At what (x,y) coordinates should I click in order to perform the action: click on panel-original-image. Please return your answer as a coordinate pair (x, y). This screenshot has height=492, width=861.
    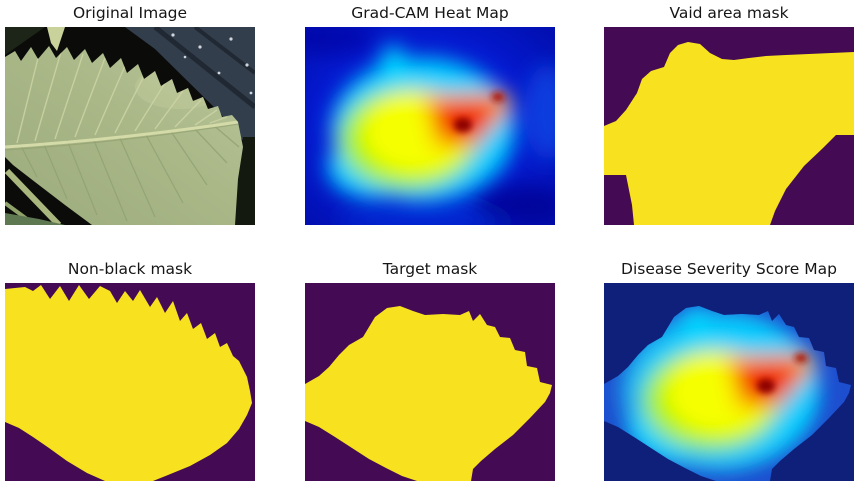
    Looking at the image, I should click on (130, 126).